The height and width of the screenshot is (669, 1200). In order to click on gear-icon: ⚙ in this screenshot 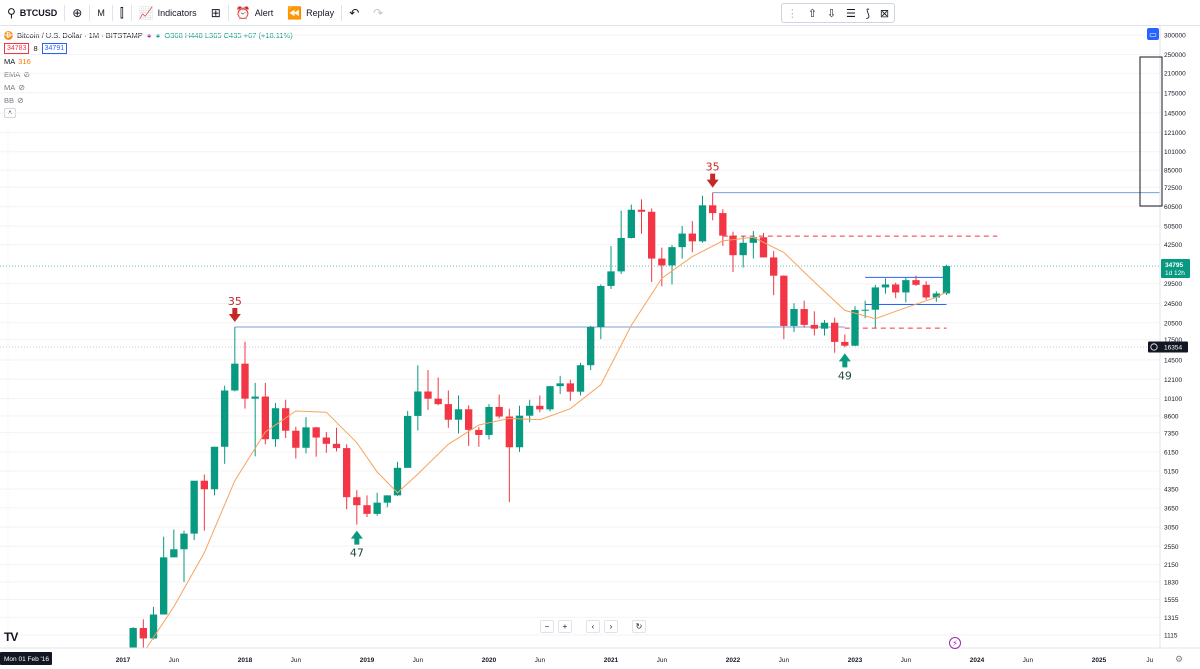, I will do `click(1179, 659)`.